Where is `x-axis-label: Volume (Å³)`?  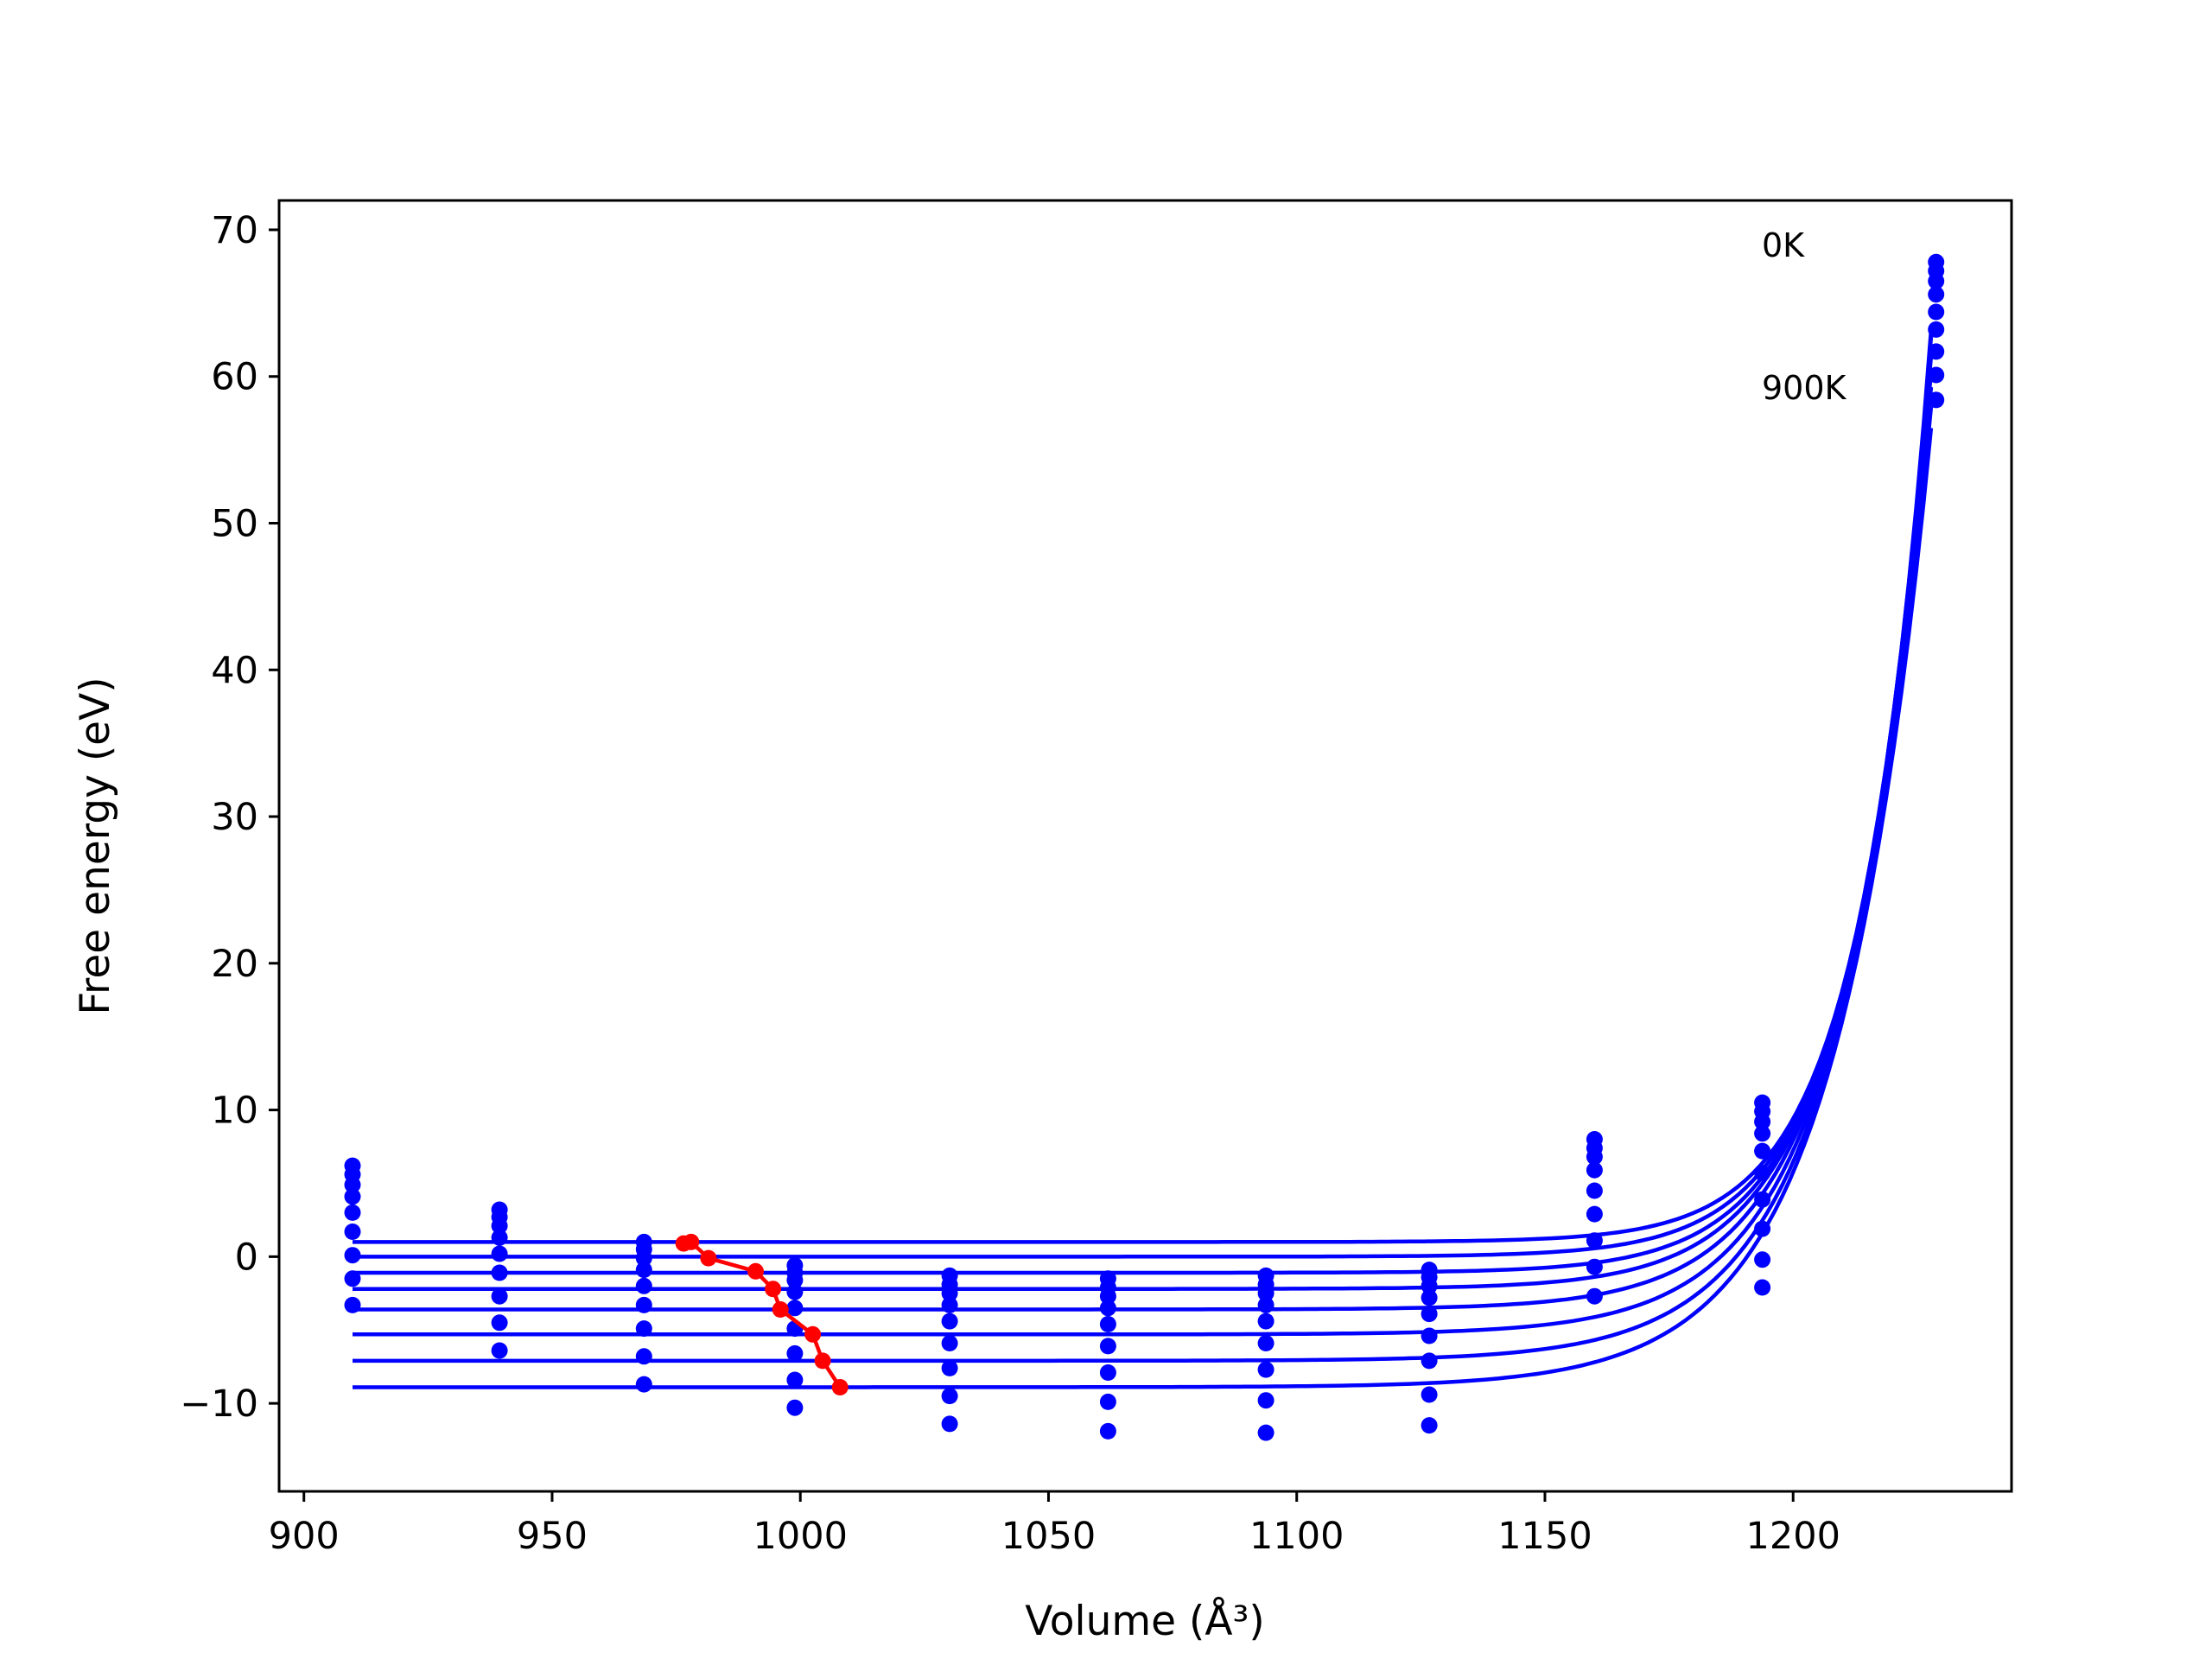 x-axis-label: Volume (Å³) is located at coordinates (1144, 1621).